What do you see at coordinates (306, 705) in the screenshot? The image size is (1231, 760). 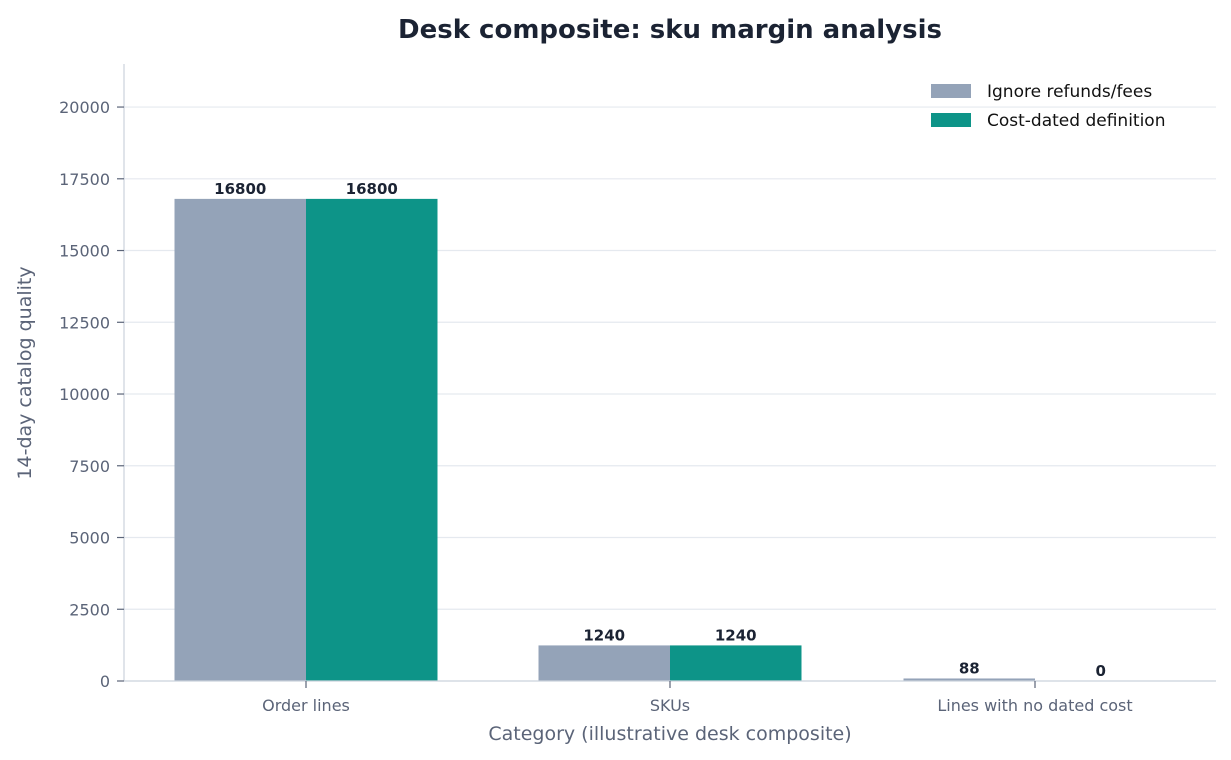 I see `x-tick-label: Order lines` at bounding box center [306, 705].